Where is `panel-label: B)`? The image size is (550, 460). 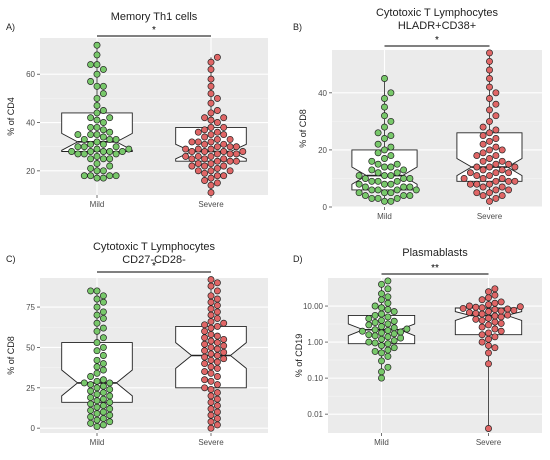
panel-label: B) is located at coordinates (297, 27).